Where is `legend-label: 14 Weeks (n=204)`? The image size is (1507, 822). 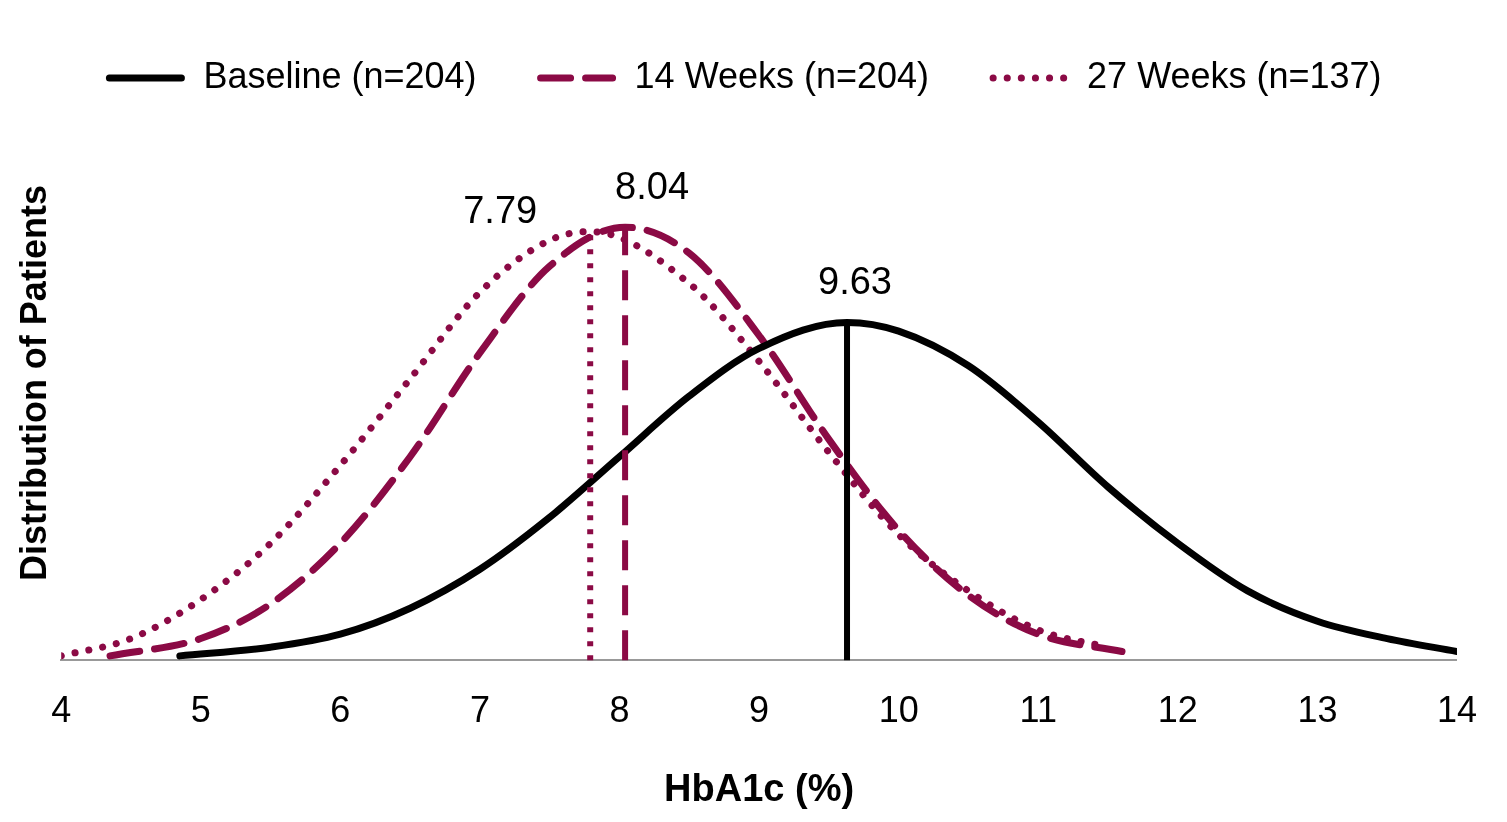 legend-label: 14 Weeks (n=204) is located at coordinates (782, 75).